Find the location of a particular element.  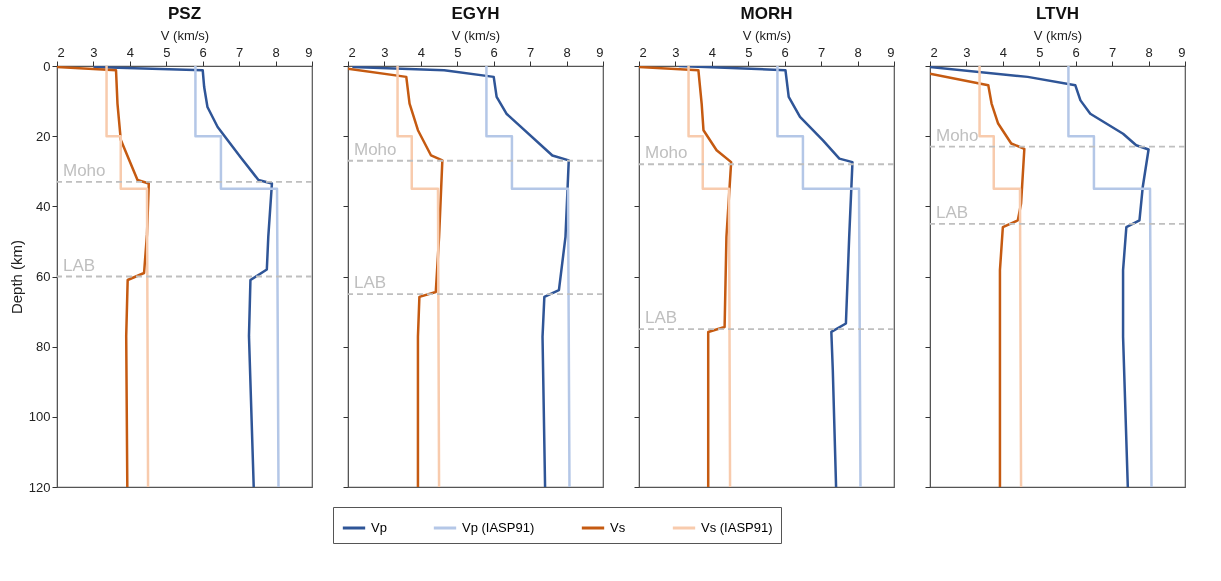

y-tick-label: 60 is located at coordinates (43, 276).